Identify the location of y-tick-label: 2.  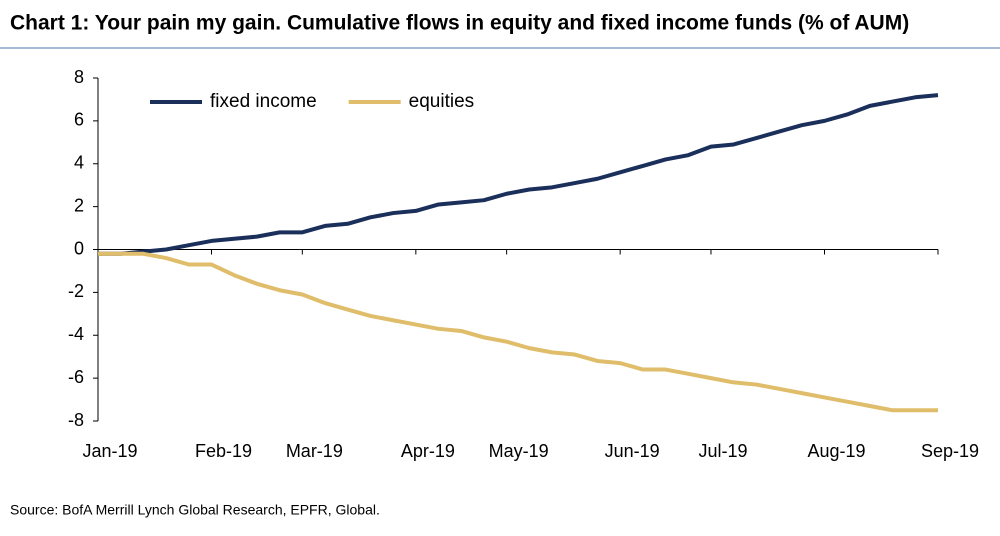
(79, 205).